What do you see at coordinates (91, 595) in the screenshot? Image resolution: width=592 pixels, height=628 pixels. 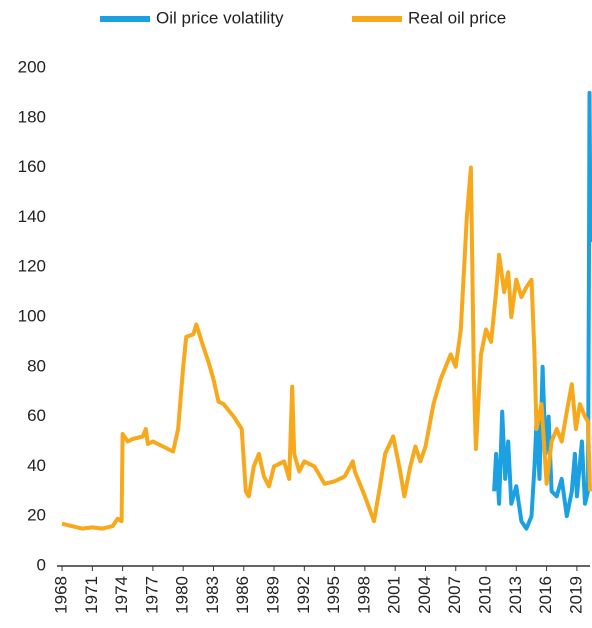 I see `x-tick-label: 1971` at bounding box center [91, 595].